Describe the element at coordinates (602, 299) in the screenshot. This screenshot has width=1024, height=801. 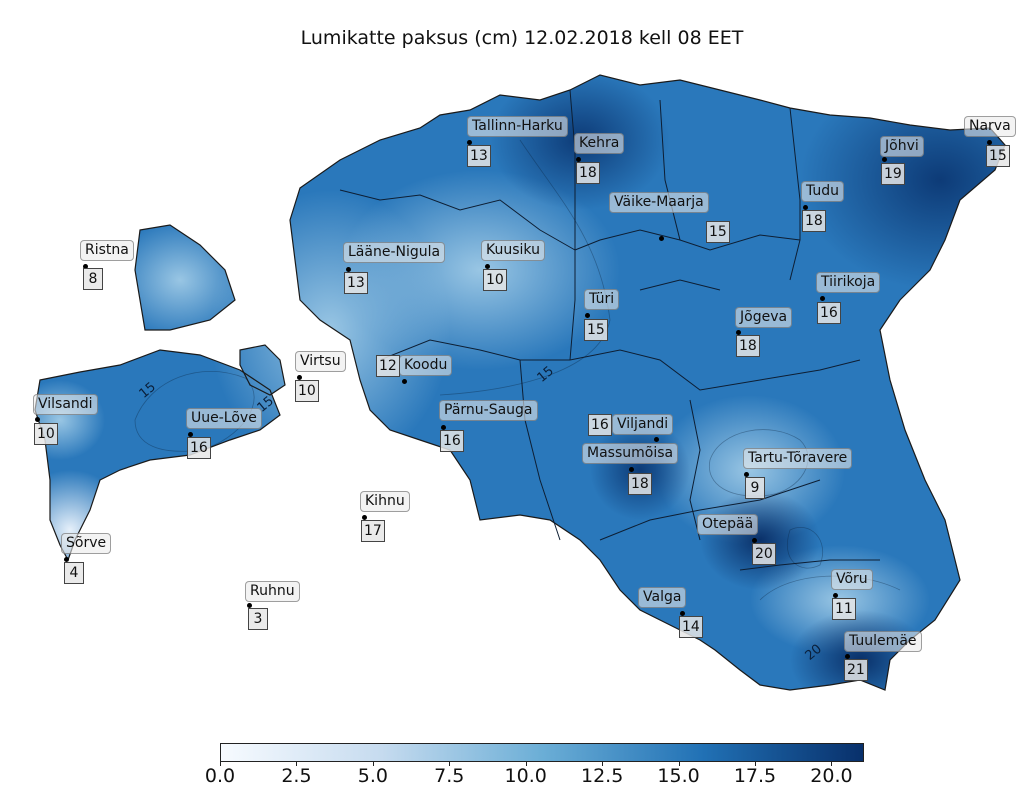
I see `station-name: Türi` at that location.